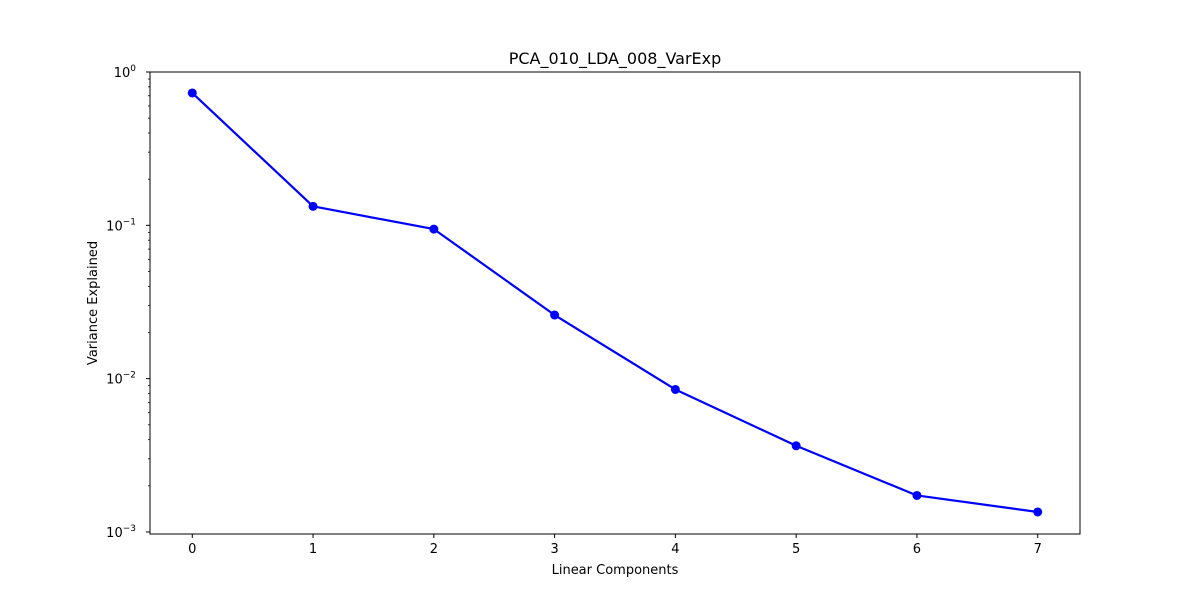 The width and height of the screenshot is (1200, 600). Describe the element at coordinates (434, 549) in the screenshot. I see `x-tick-label: 2` at that location.